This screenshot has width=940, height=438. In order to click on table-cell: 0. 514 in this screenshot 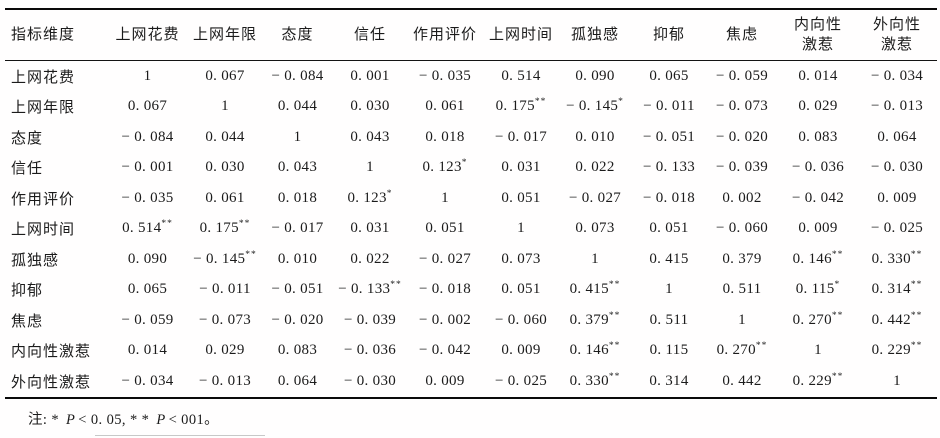, I will do `click(521, 75)`.